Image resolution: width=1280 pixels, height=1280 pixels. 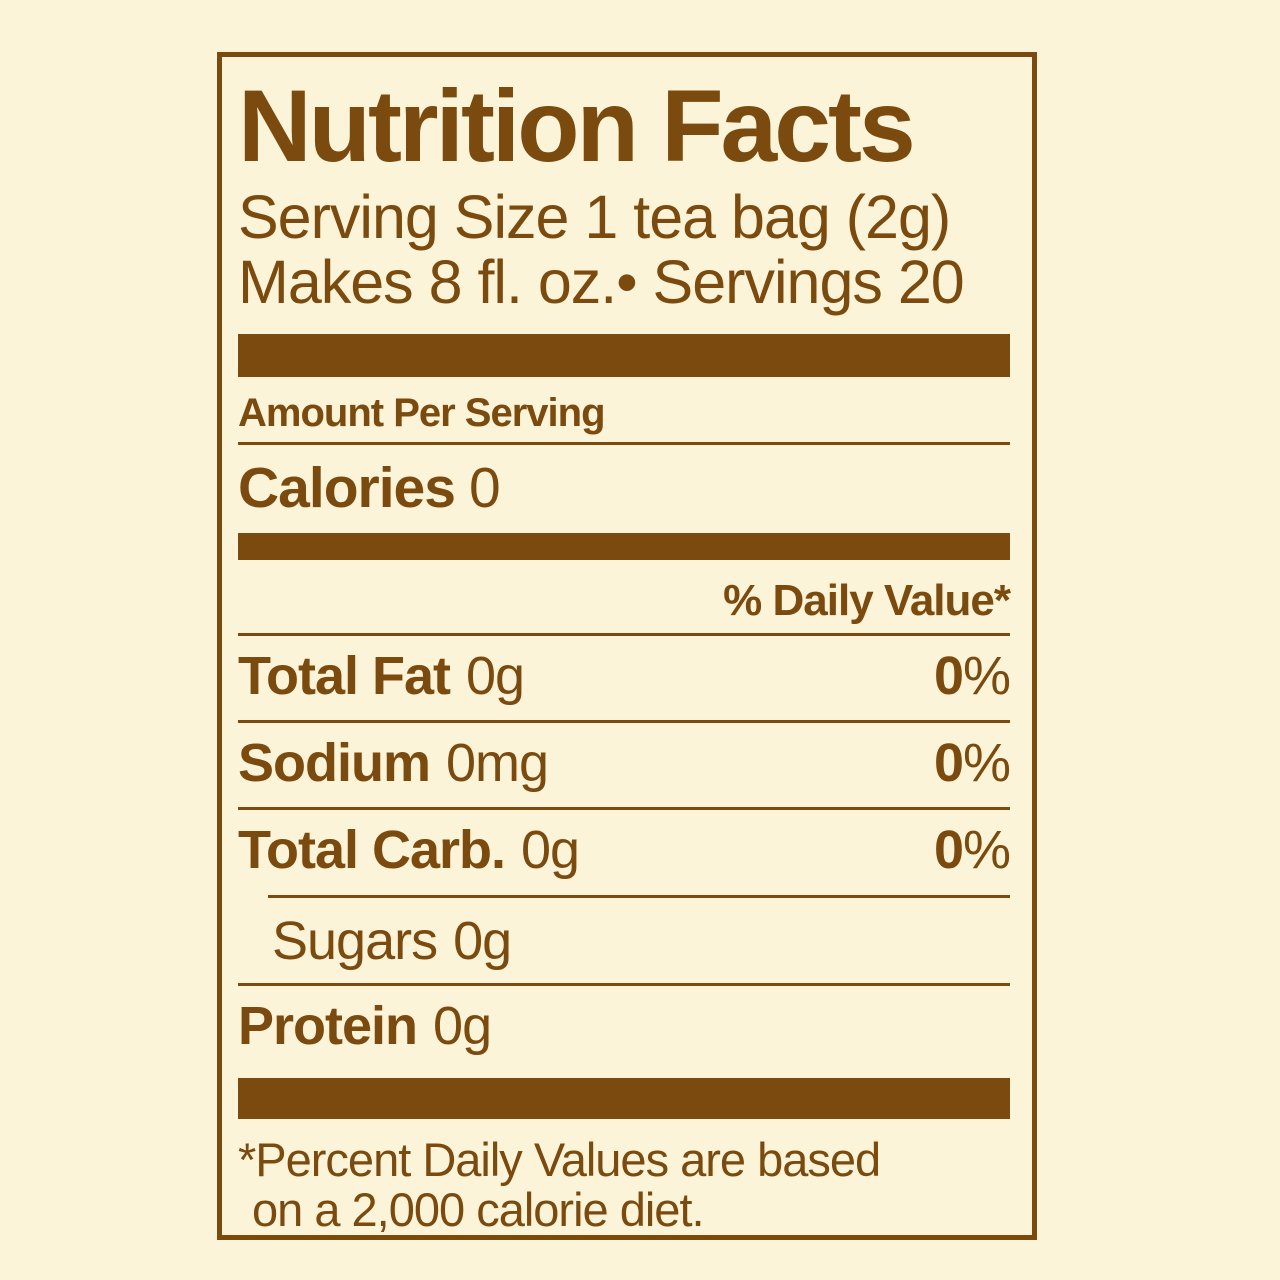 What do you see at coordinates (639, 896) in the screenshot?
I see `rule-under-total-carb-indented` at bounding box center [639, 896].